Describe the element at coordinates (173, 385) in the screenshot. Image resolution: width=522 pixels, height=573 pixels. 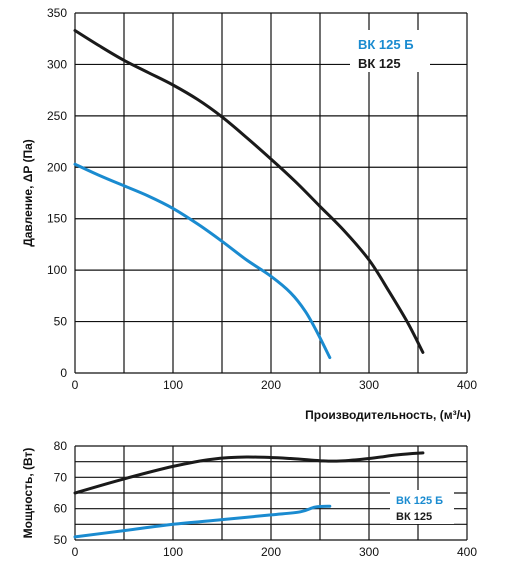
I see `pressure-x-tick-label: 100` at that location.